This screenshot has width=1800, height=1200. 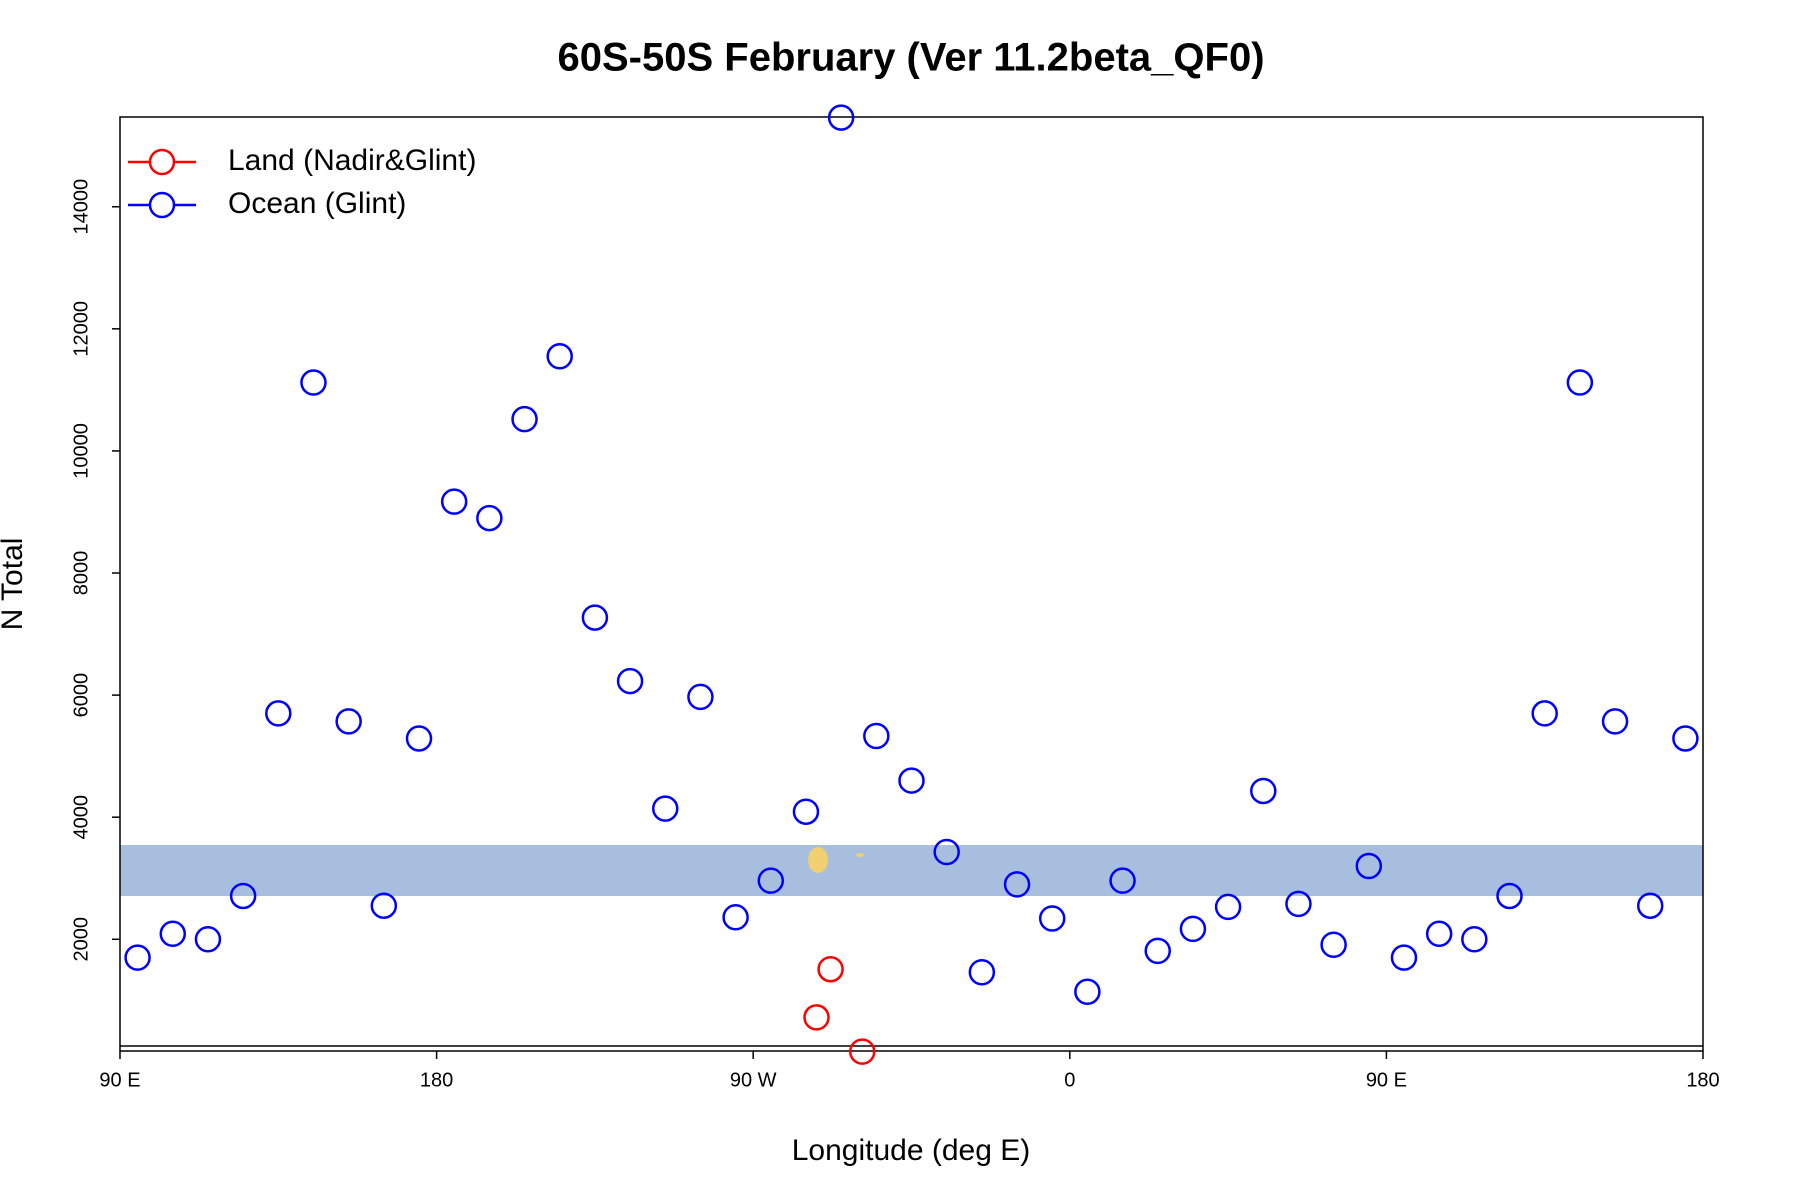 What do you see at coordinates (81, 207) in the screenshot?
I see `y-tick-label: 14000` at bounding box center [81, 207].